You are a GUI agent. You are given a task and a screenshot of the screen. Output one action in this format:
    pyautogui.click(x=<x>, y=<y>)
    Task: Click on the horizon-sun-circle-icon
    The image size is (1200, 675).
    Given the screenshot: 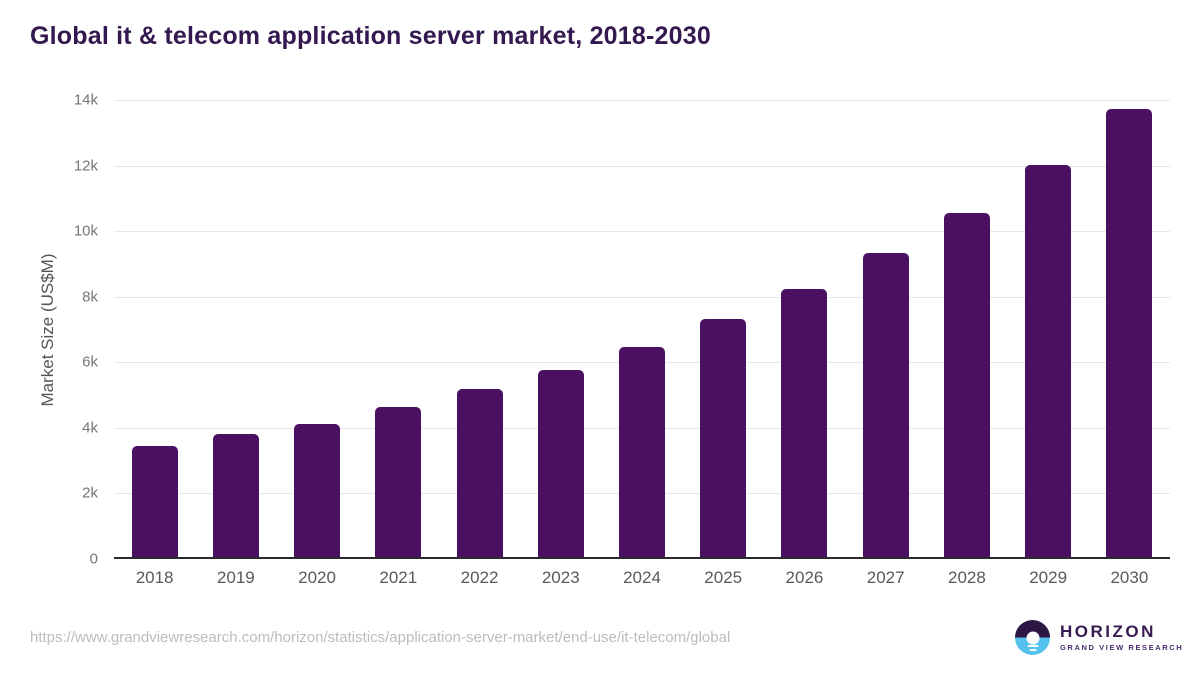 What is the action you would take?
    pyautogui.click(x=1032, y=637)
    